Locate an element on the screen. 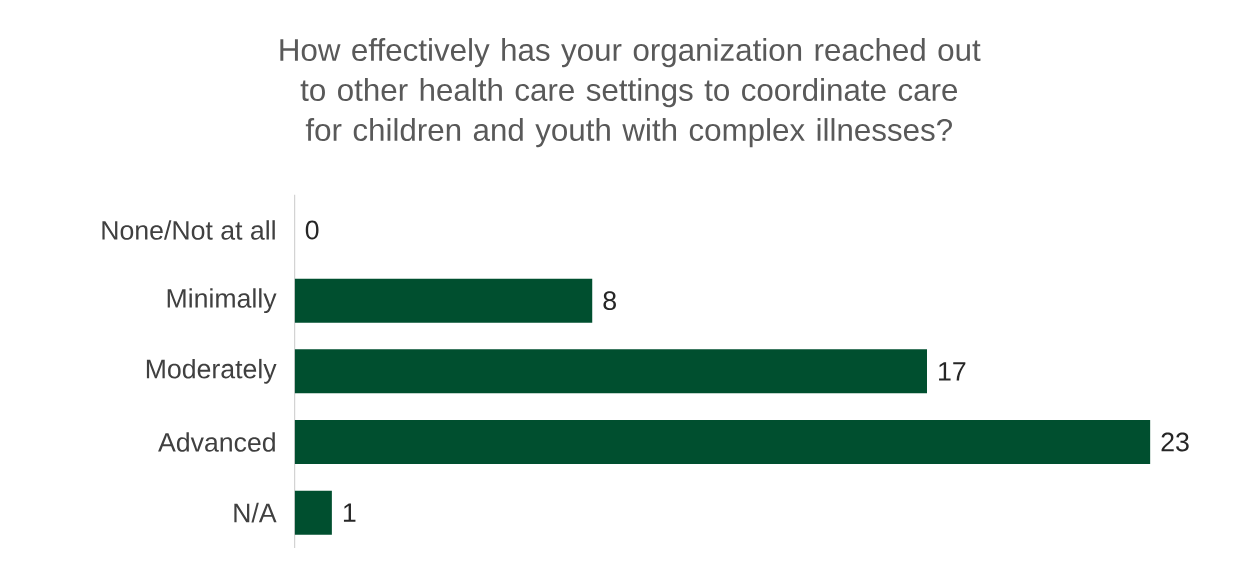 The height and width of the screenshot is (570, 1250). data-label: 0 is located at coordinates (312, 230).